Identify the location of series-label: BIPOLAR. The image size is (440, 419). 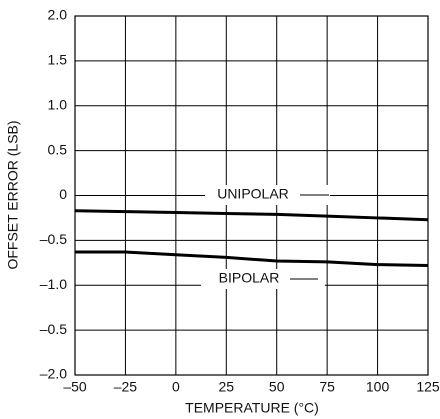
(249, 278).